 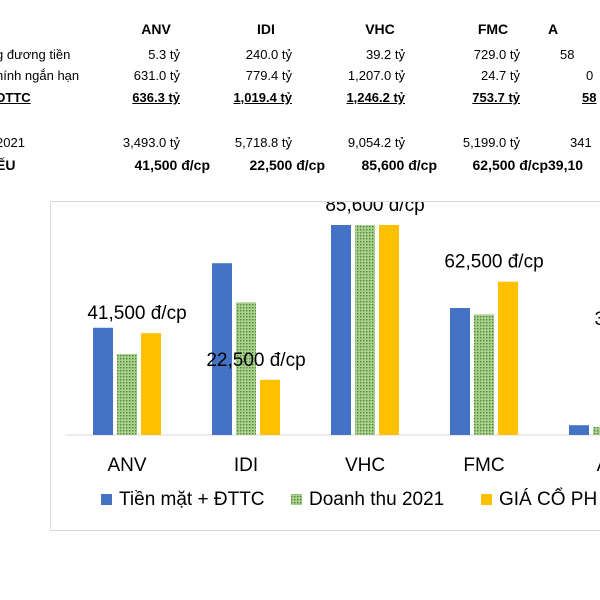 I want to click on col-header-idi: IDI, so click(x=266, y=29).